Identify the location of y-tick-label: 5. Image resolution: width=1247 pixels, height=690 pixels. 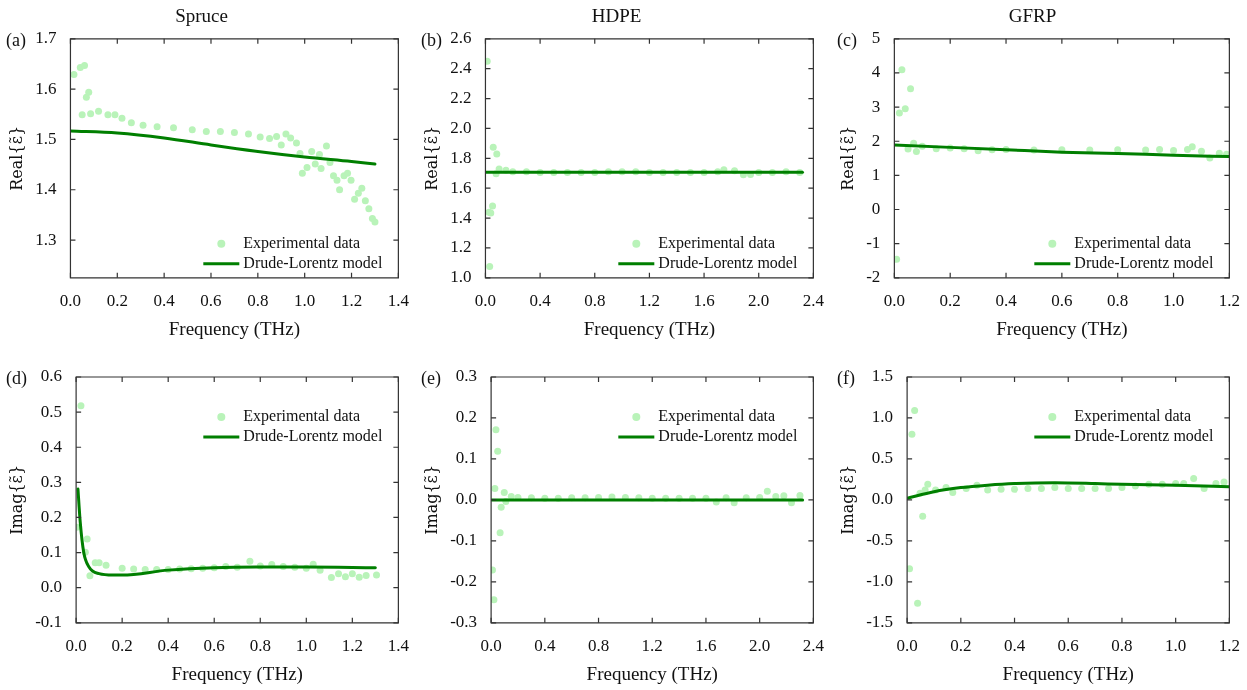
(876, 38).